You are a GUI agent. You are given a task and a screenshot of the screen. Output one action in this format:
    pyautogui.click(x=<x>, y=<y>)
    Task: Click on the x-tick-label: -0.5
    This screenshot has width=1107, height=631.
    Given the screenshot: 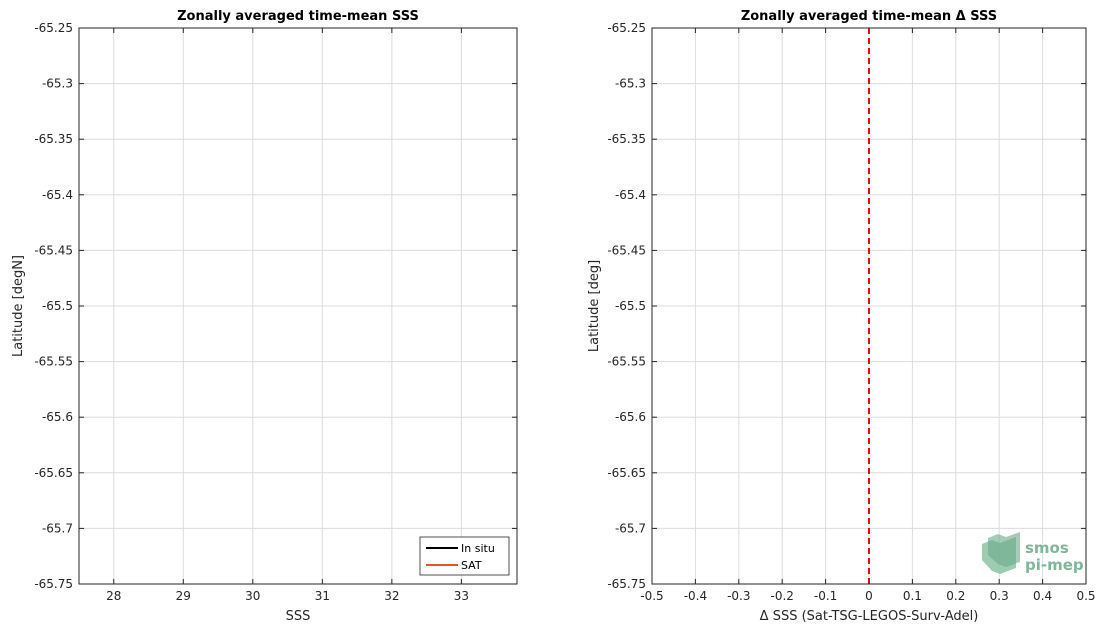 What is the action you would take?
    pyautogui.click(x=651, y=596)
    